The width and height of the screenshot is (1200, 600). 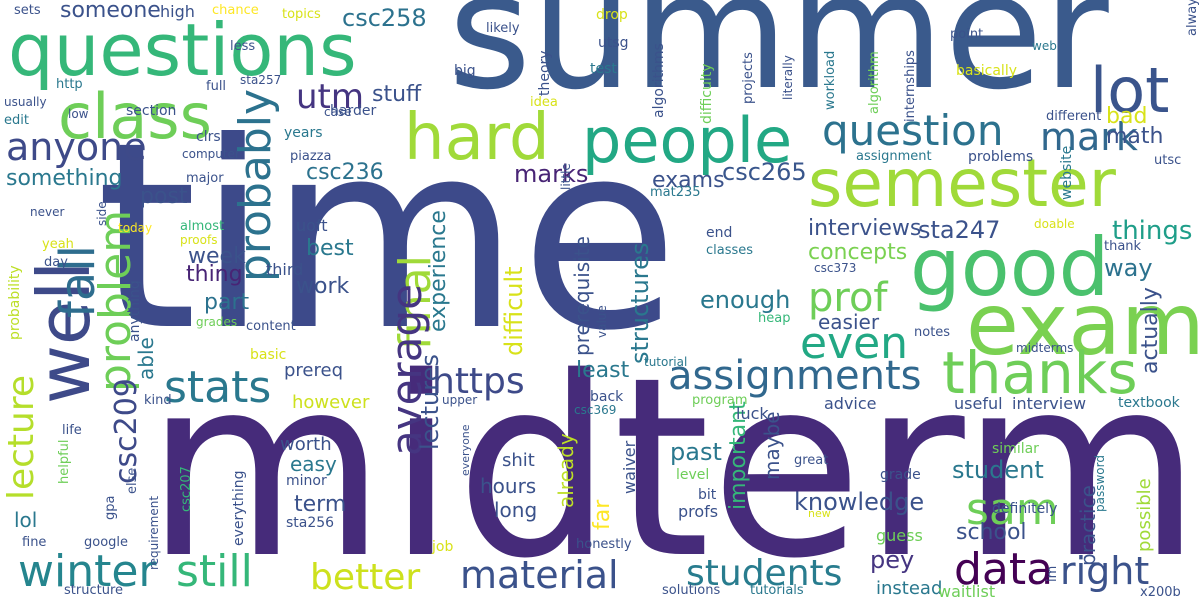 I want to click on word-pey: pey, so click(x=892, y=560).